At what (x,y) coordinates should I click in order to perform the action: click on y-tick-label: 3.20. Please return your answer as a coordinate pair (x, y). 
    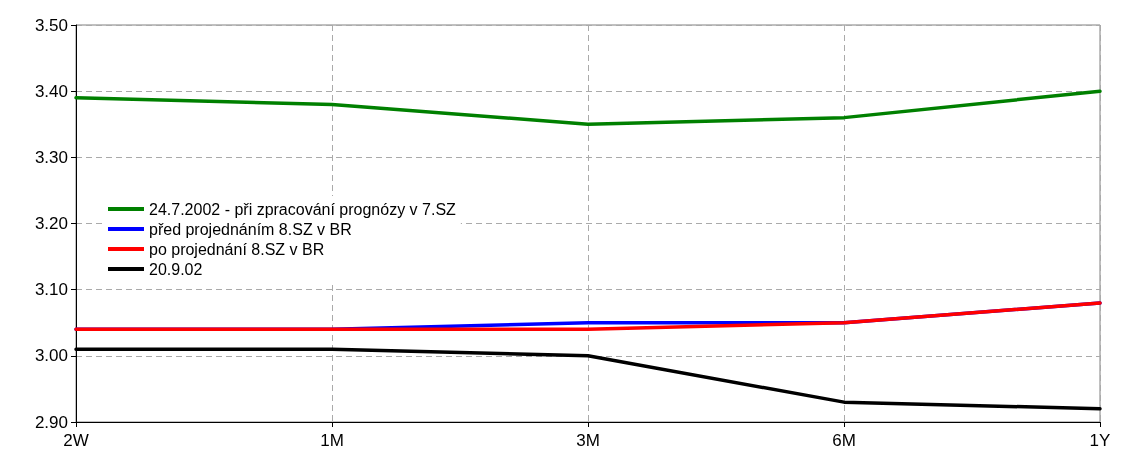
    Looking at the image, I should click on (51, 223).